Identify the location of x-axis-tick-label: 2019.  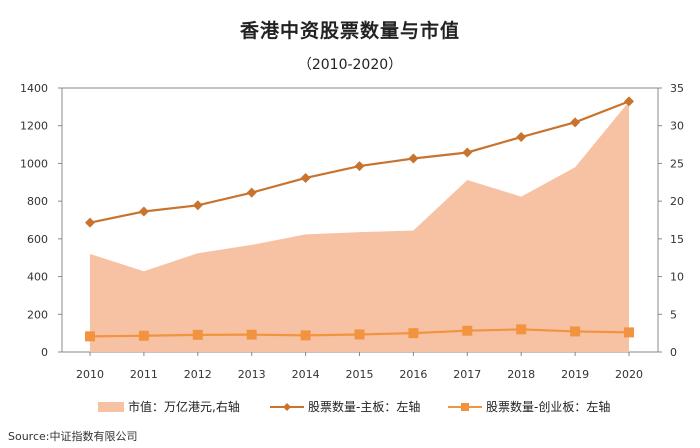
(575, 374).